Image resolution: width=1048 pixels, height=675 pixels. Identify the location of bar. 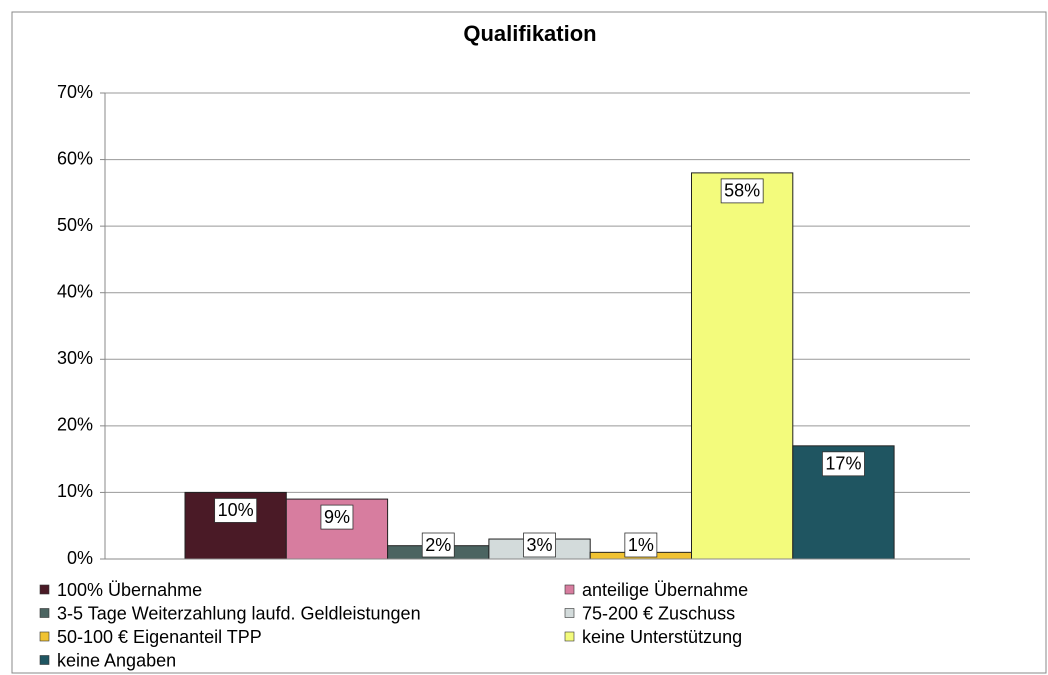
(742, 366).